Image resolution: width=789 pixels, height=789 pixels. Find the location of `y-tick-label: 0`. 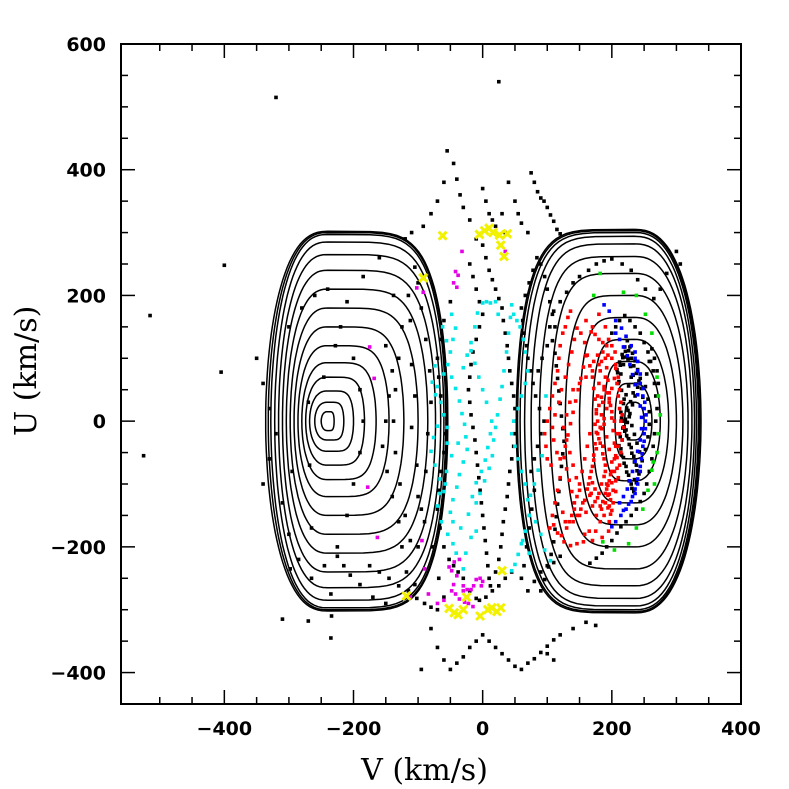

y-tick-label: 0 is located at coordinates (99, 422).